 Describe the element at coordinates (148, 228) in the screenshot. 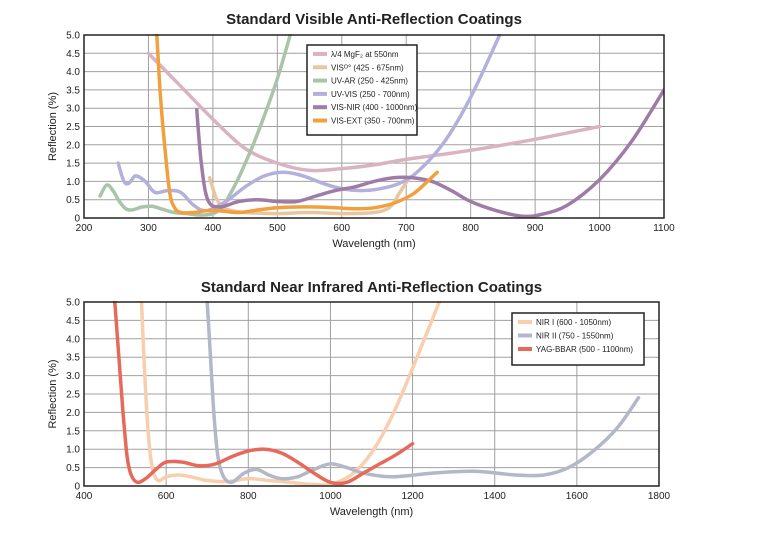

I see `x-tick-label: 300` at that location.